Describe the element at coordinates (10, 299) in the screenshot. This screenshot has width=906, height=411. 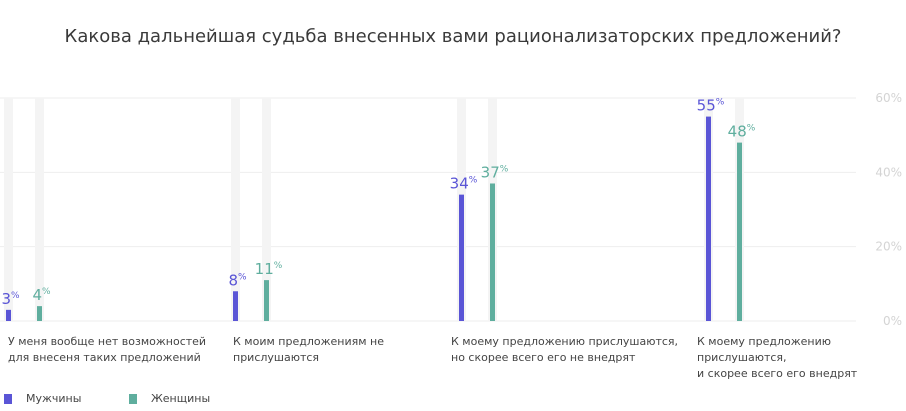
I see `data-label: 3%` at that location.